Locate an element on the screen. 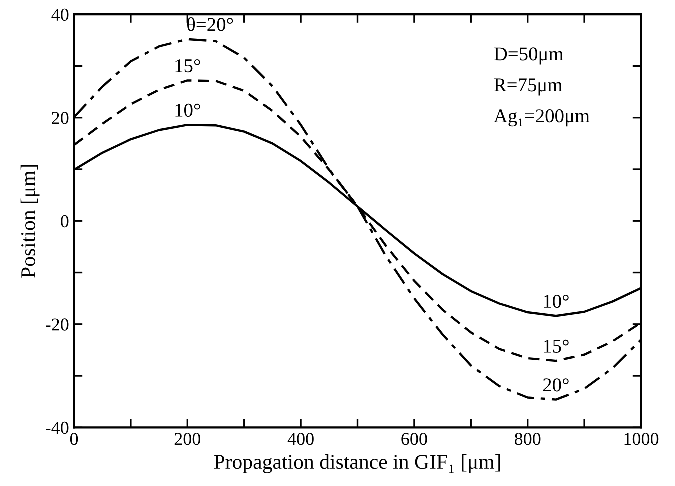  y-tick-label: 0 is located at coordinates (65, 221).